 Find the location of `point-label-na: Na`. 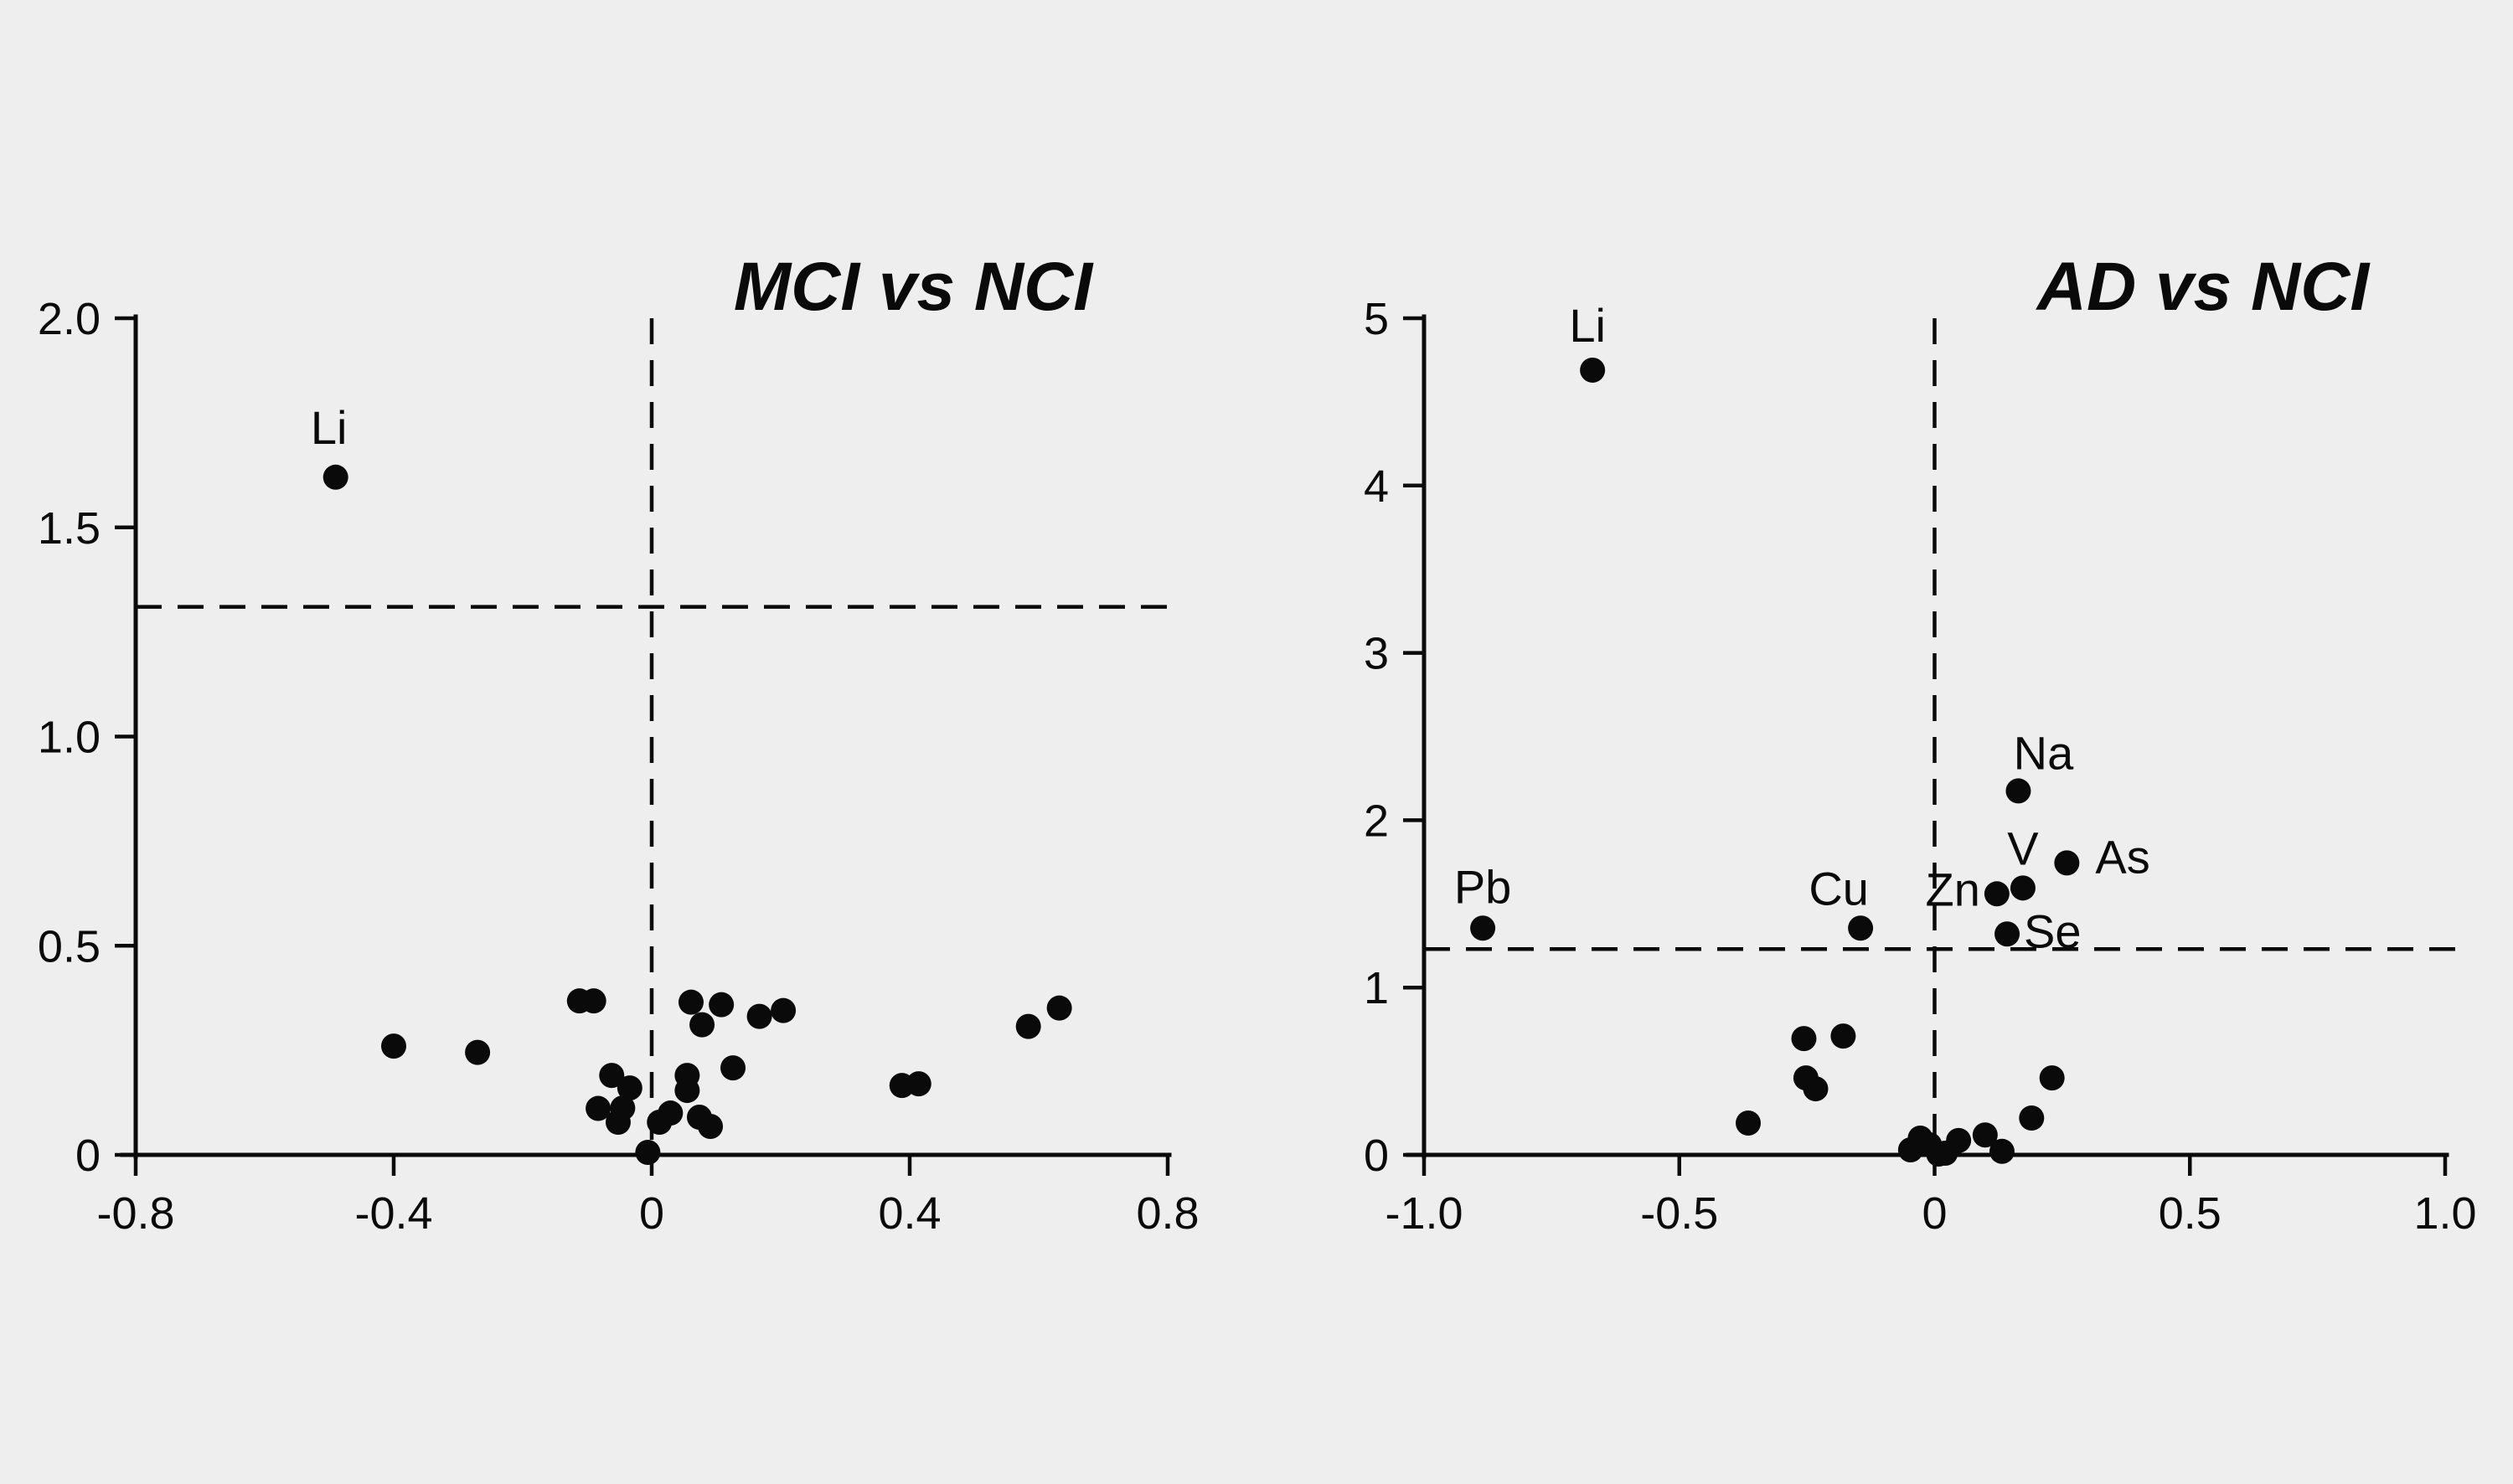

point-label-na: Na is located at coordinates (2044, 752).